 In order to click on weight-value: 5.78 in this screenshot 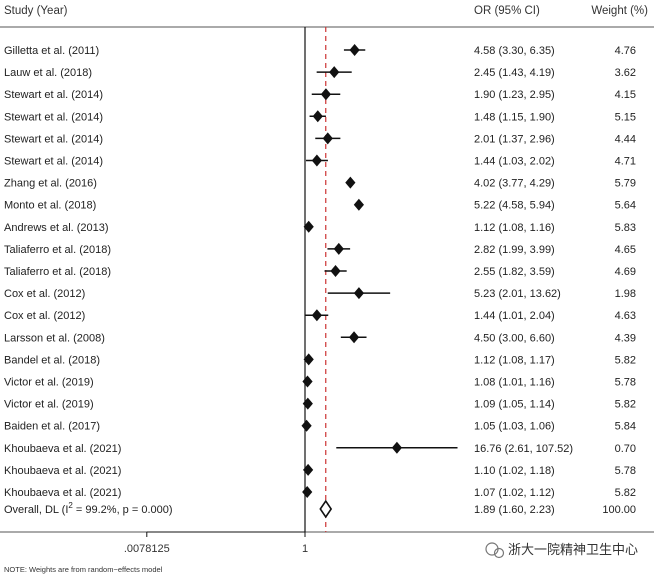, I will do `click(625, 471)`.